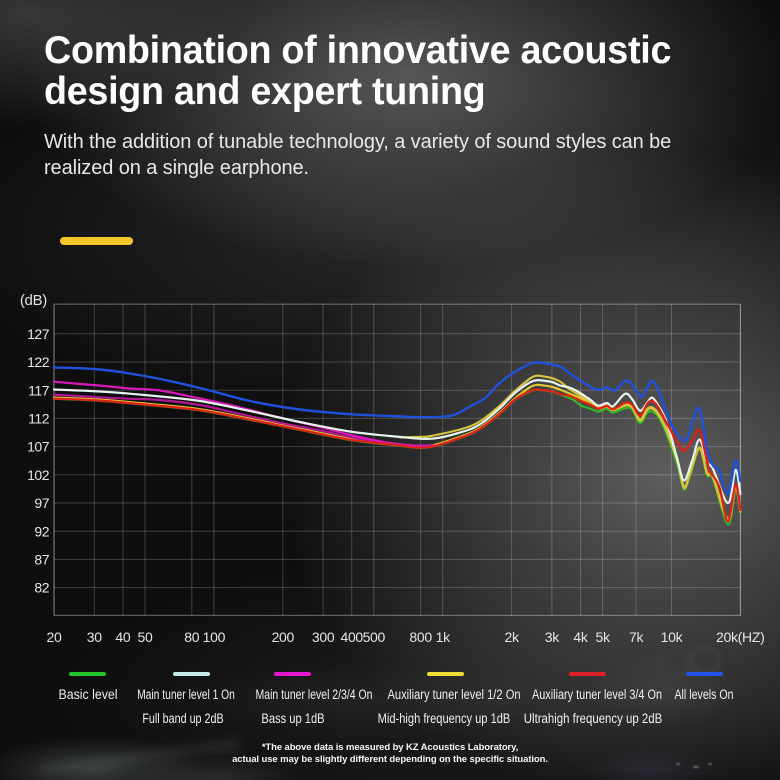  What do you see at coordinates (41, 531) in the screenshot?
I see `svg-text: 92` at bounding box center [41, 531].